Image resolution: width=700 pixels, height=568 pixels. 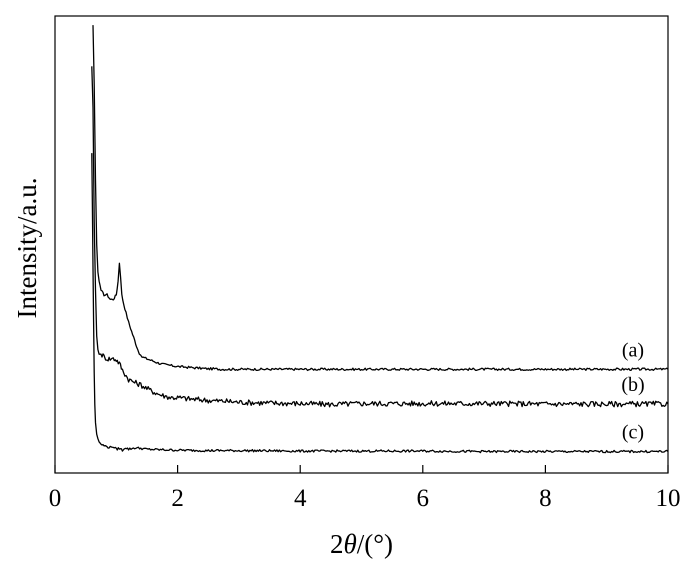 I want to click on x-tick-label: 6, so click(x=423, y=498).